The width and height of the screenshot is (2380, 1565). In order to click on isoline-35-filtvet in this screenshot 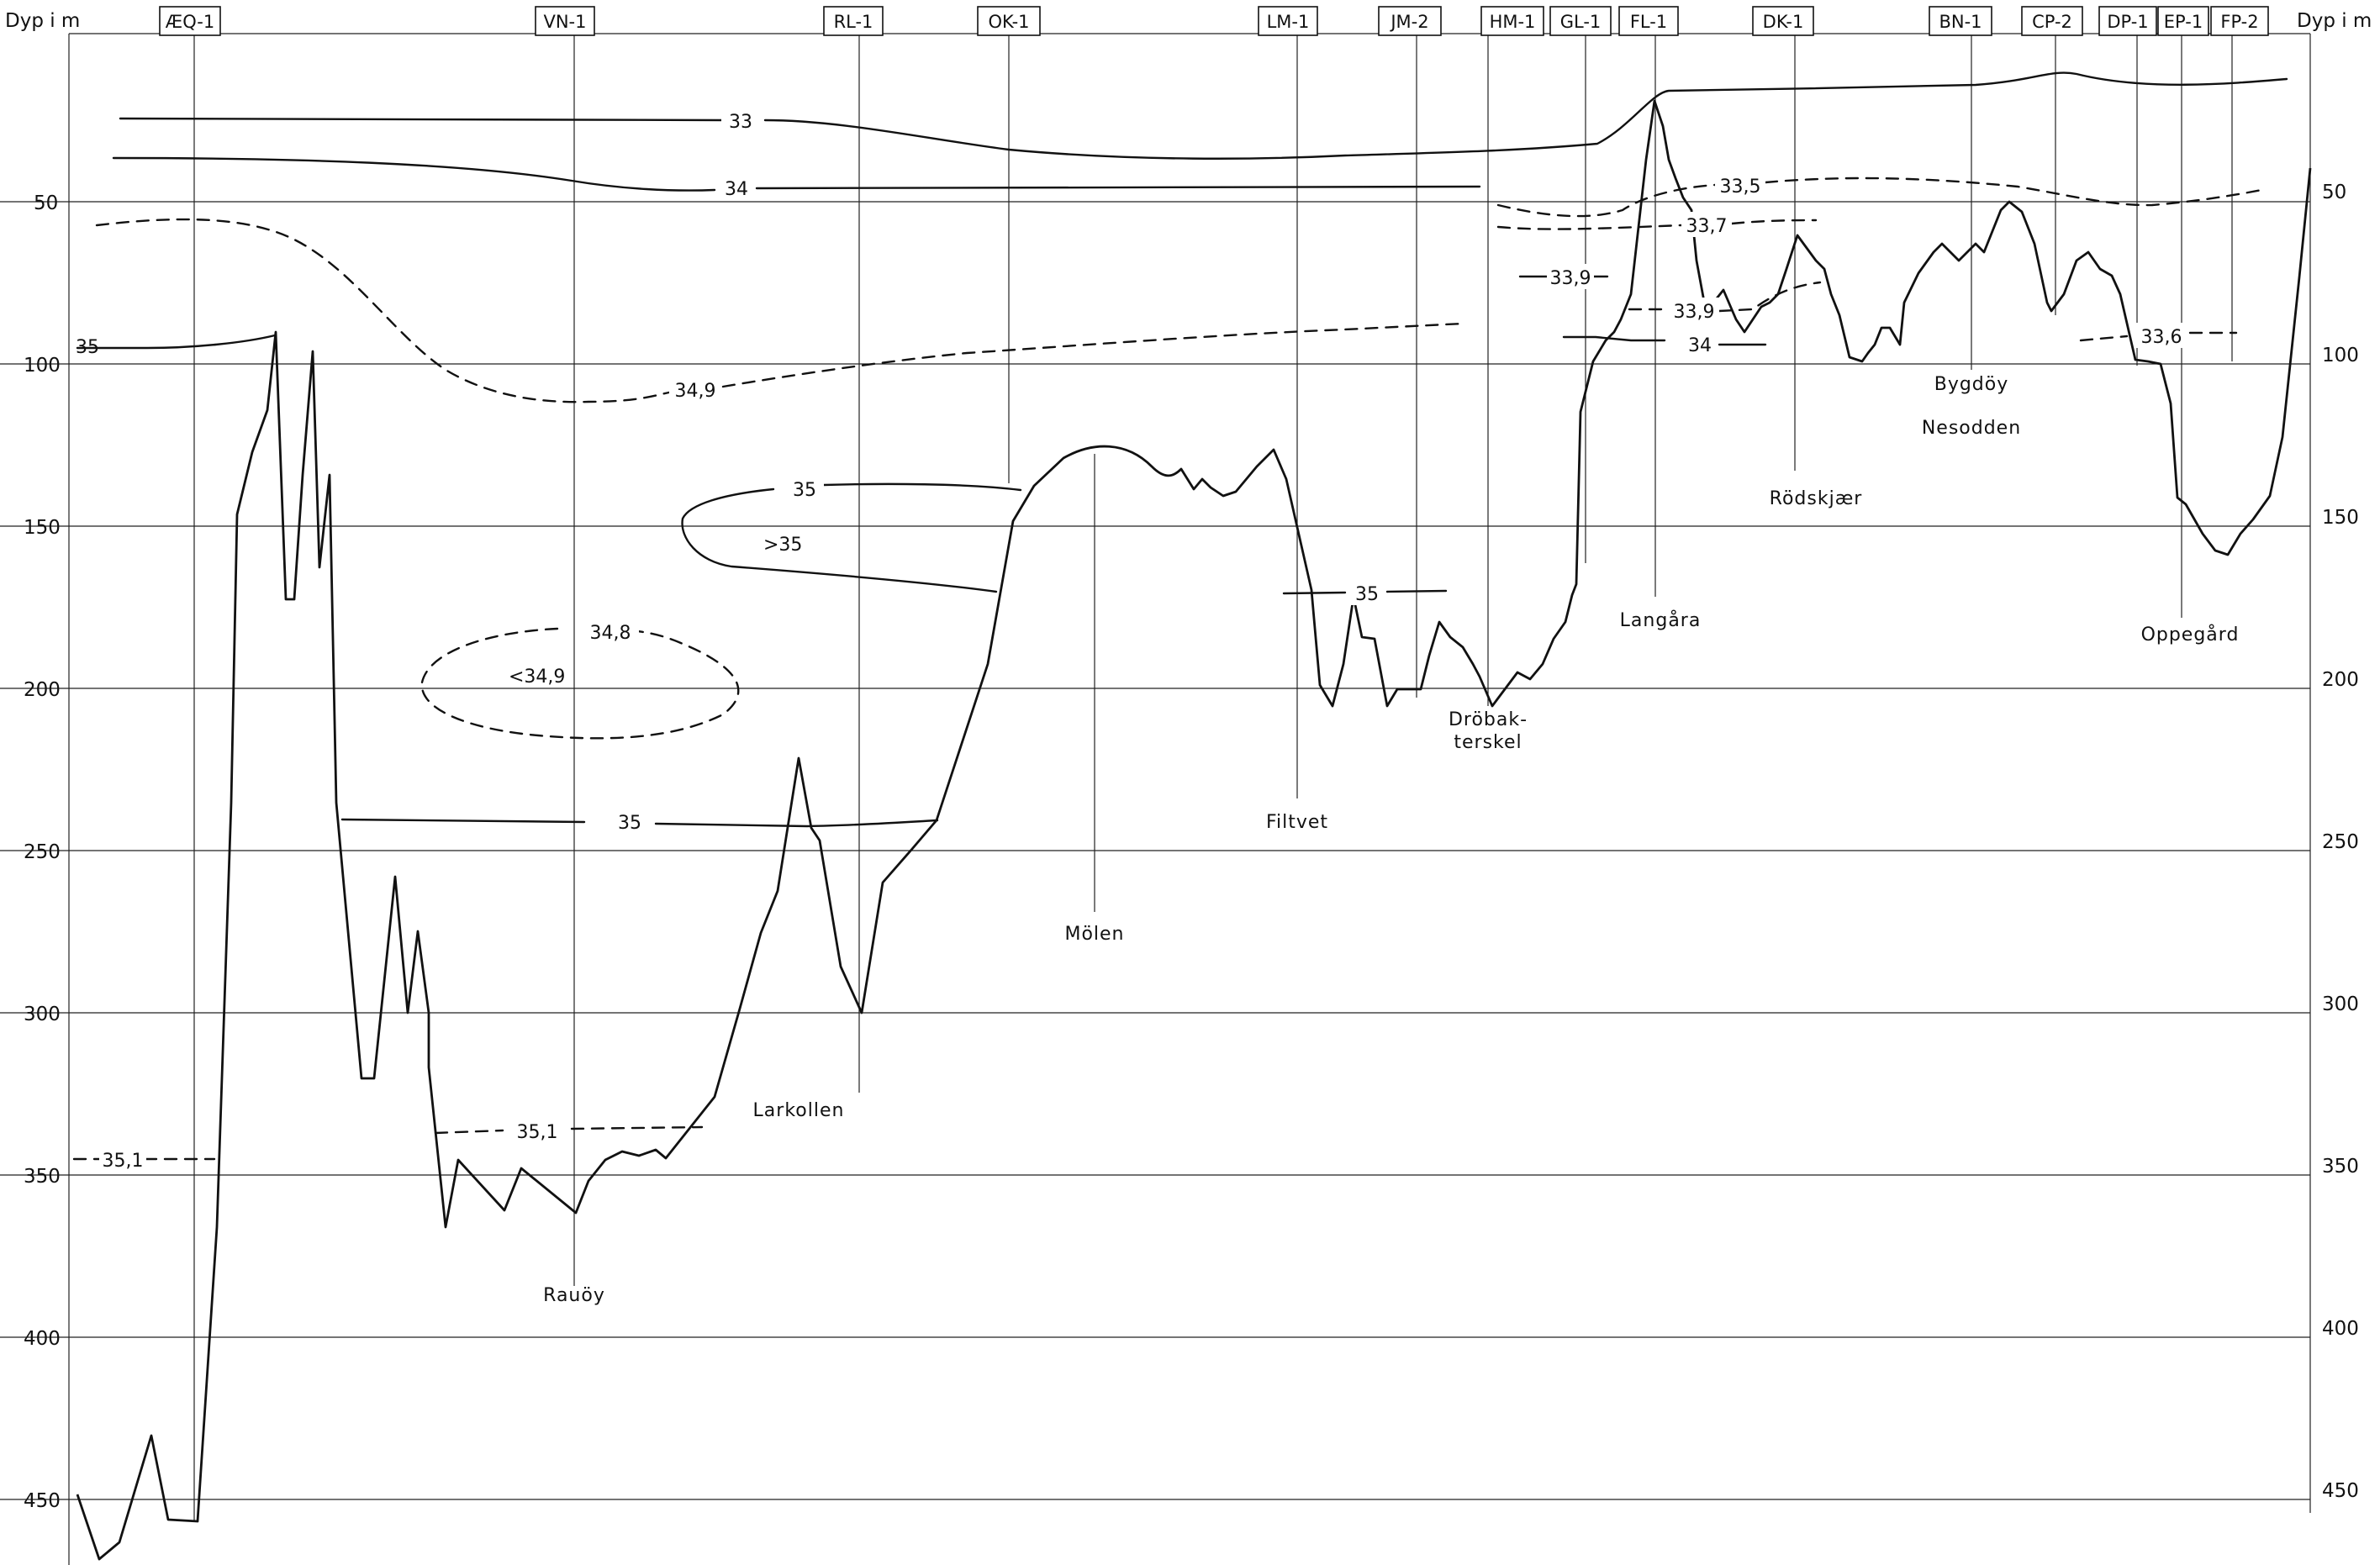, I will do `click(1365, 592)`.